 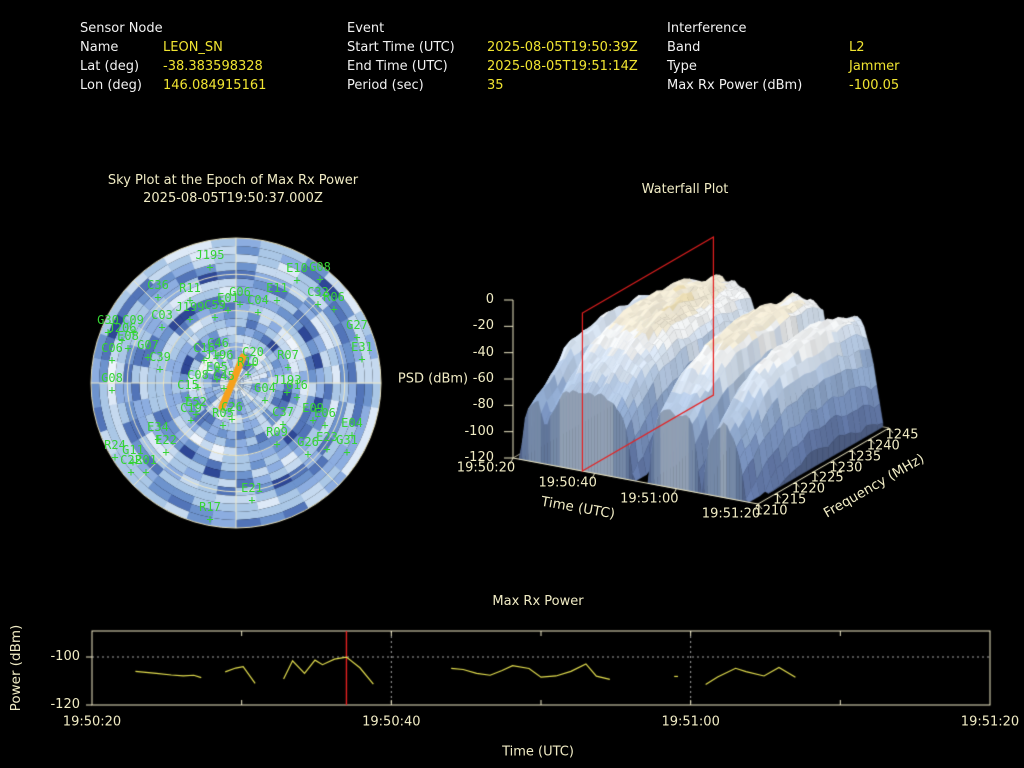 What do you see at coordinates (265, 388) in the screenshot?
I see `satellite-label: G04` at bounding box center [265, 388].